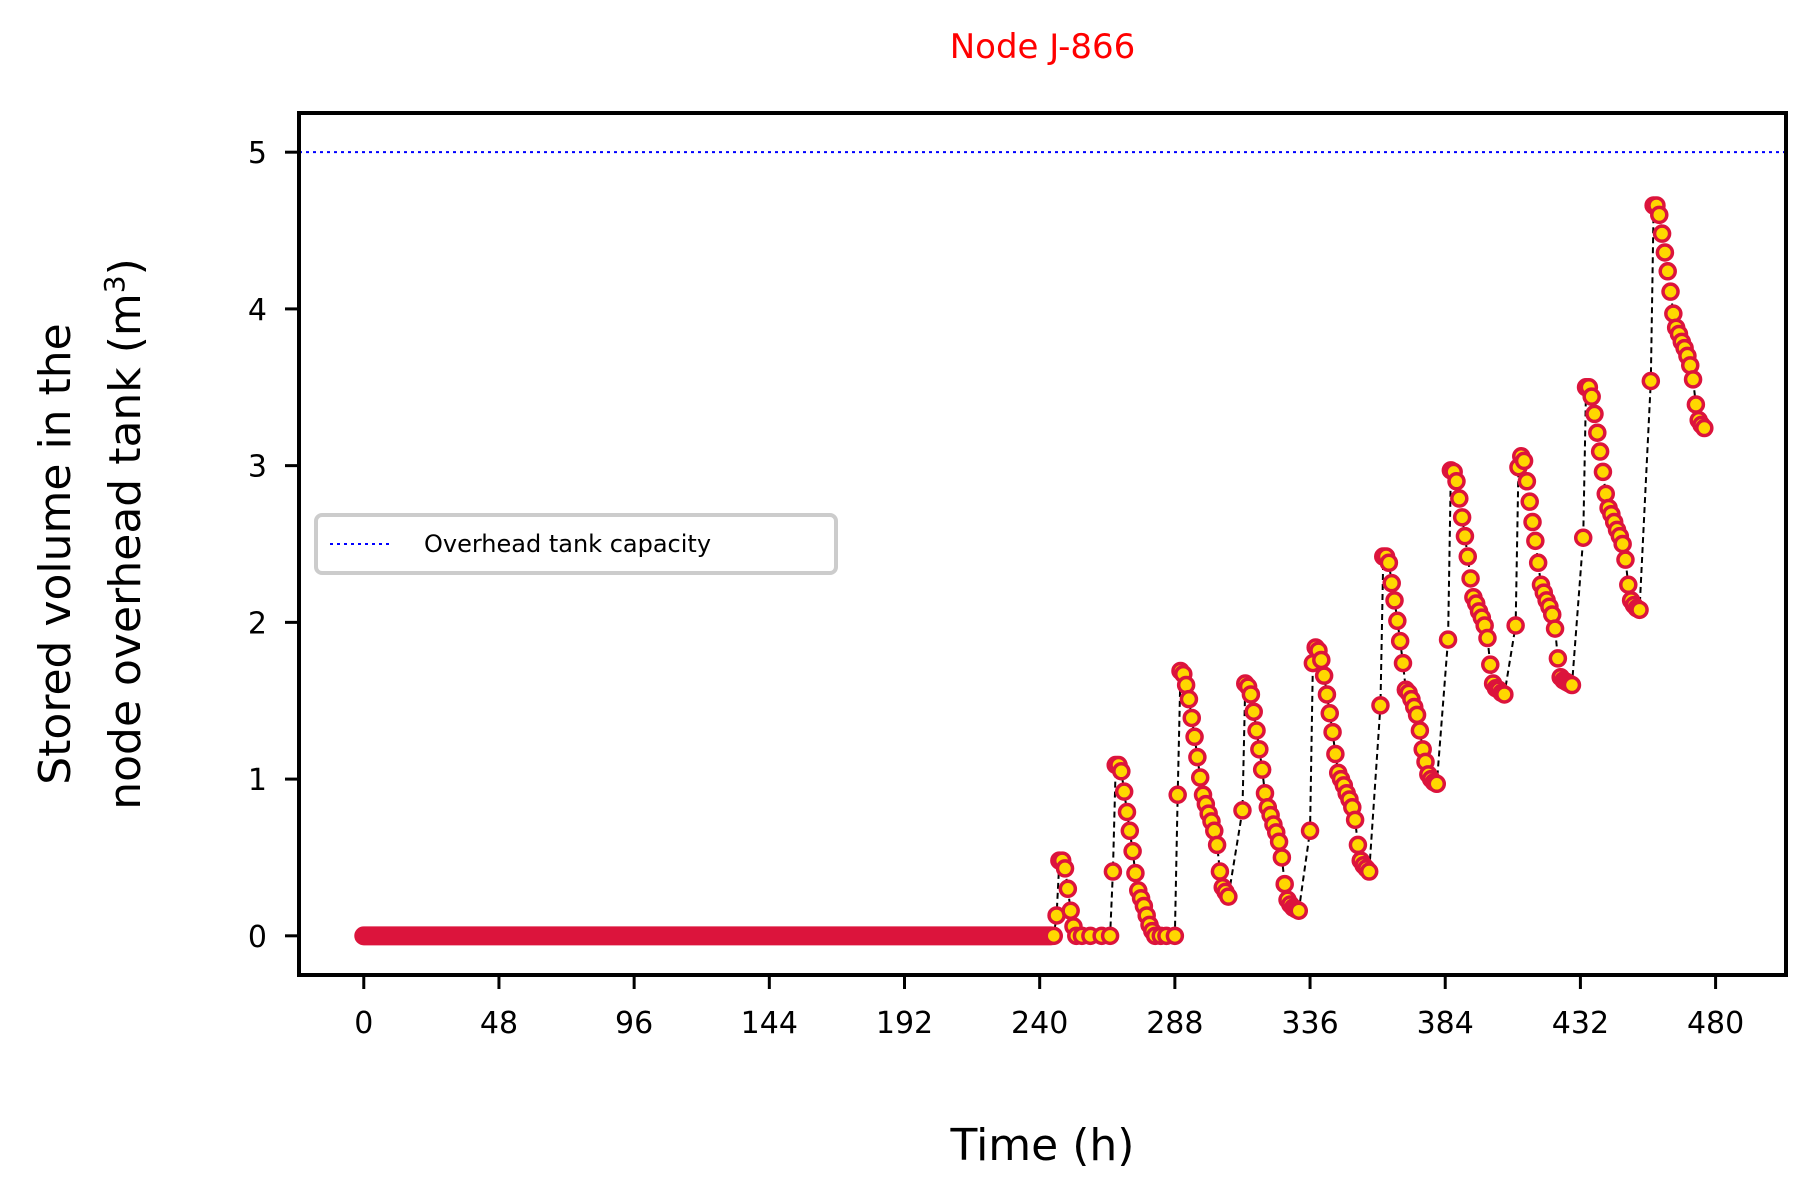 This screenshot has height=1200, width=1800. I want to click on legend-box, so click(576, 544).